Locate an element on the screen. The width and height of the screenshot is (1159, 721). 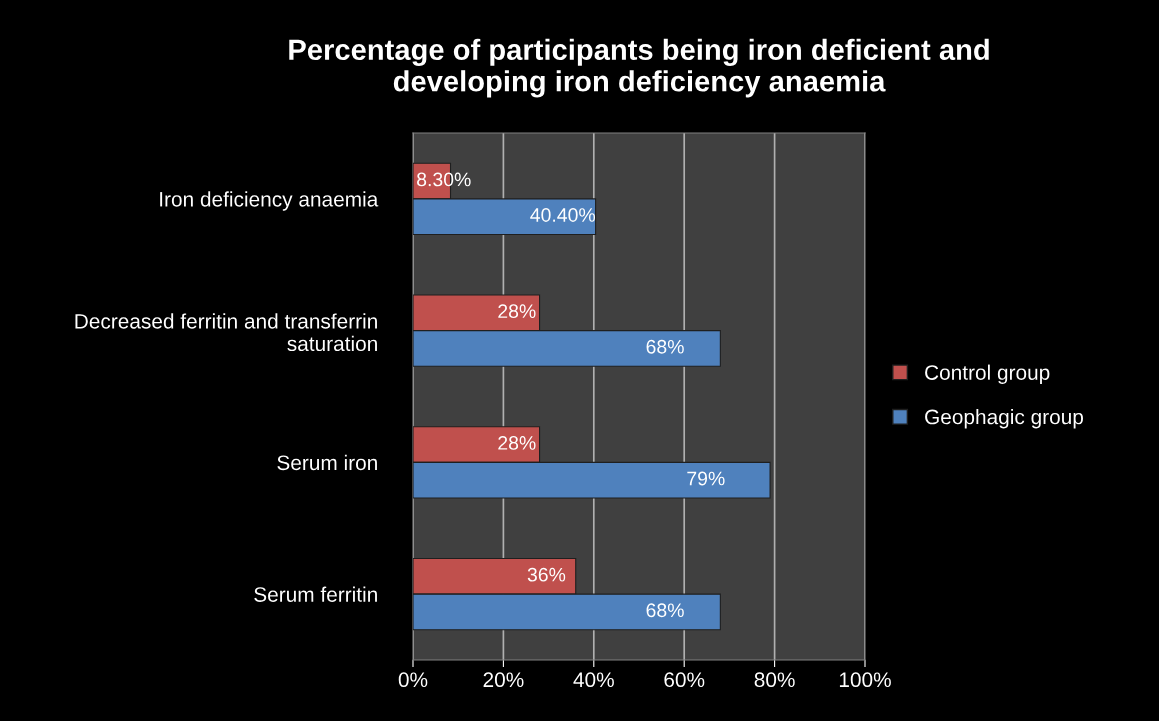
x-tick-label: 20% is located at coordinates (503, 680).